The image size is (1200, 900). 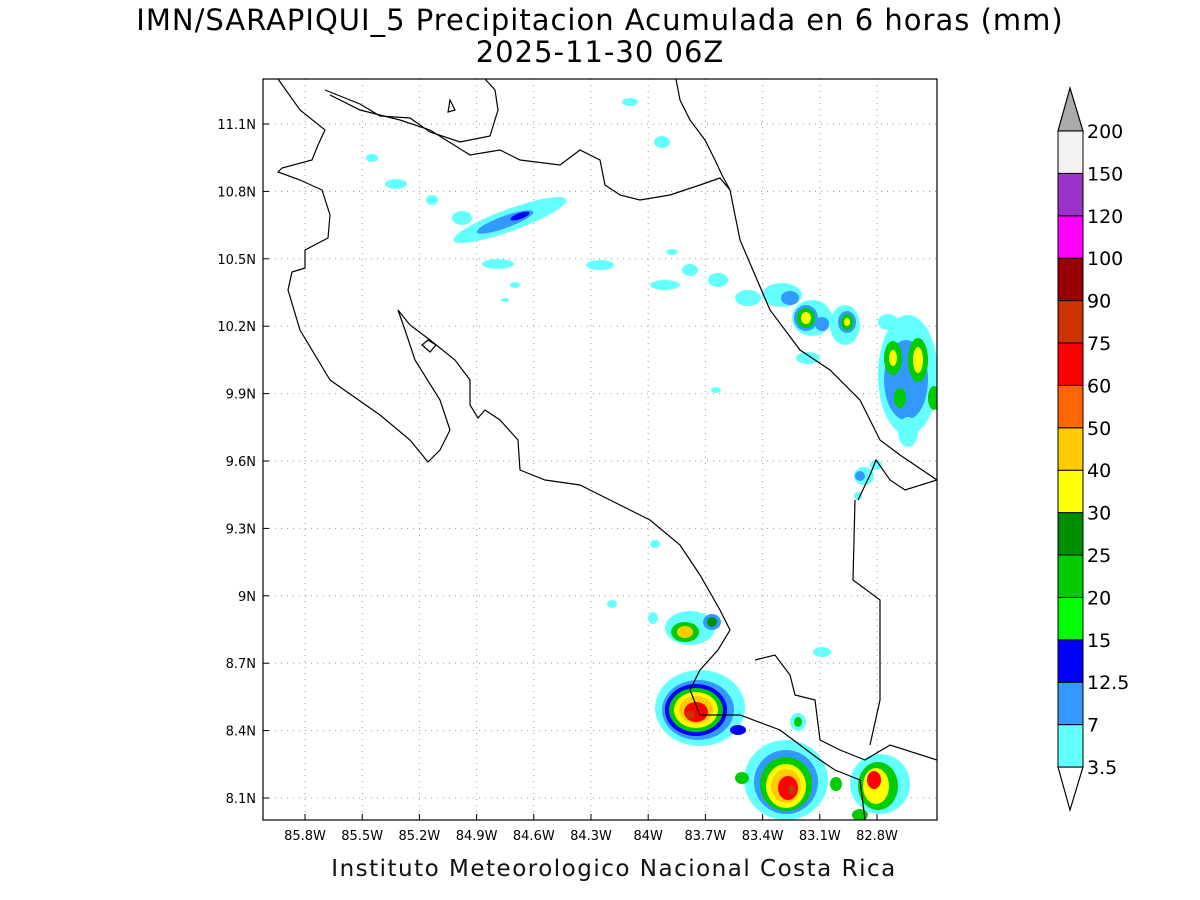 I want to click on lat-tick-label: 10.2N, so click(x=236, y=327).